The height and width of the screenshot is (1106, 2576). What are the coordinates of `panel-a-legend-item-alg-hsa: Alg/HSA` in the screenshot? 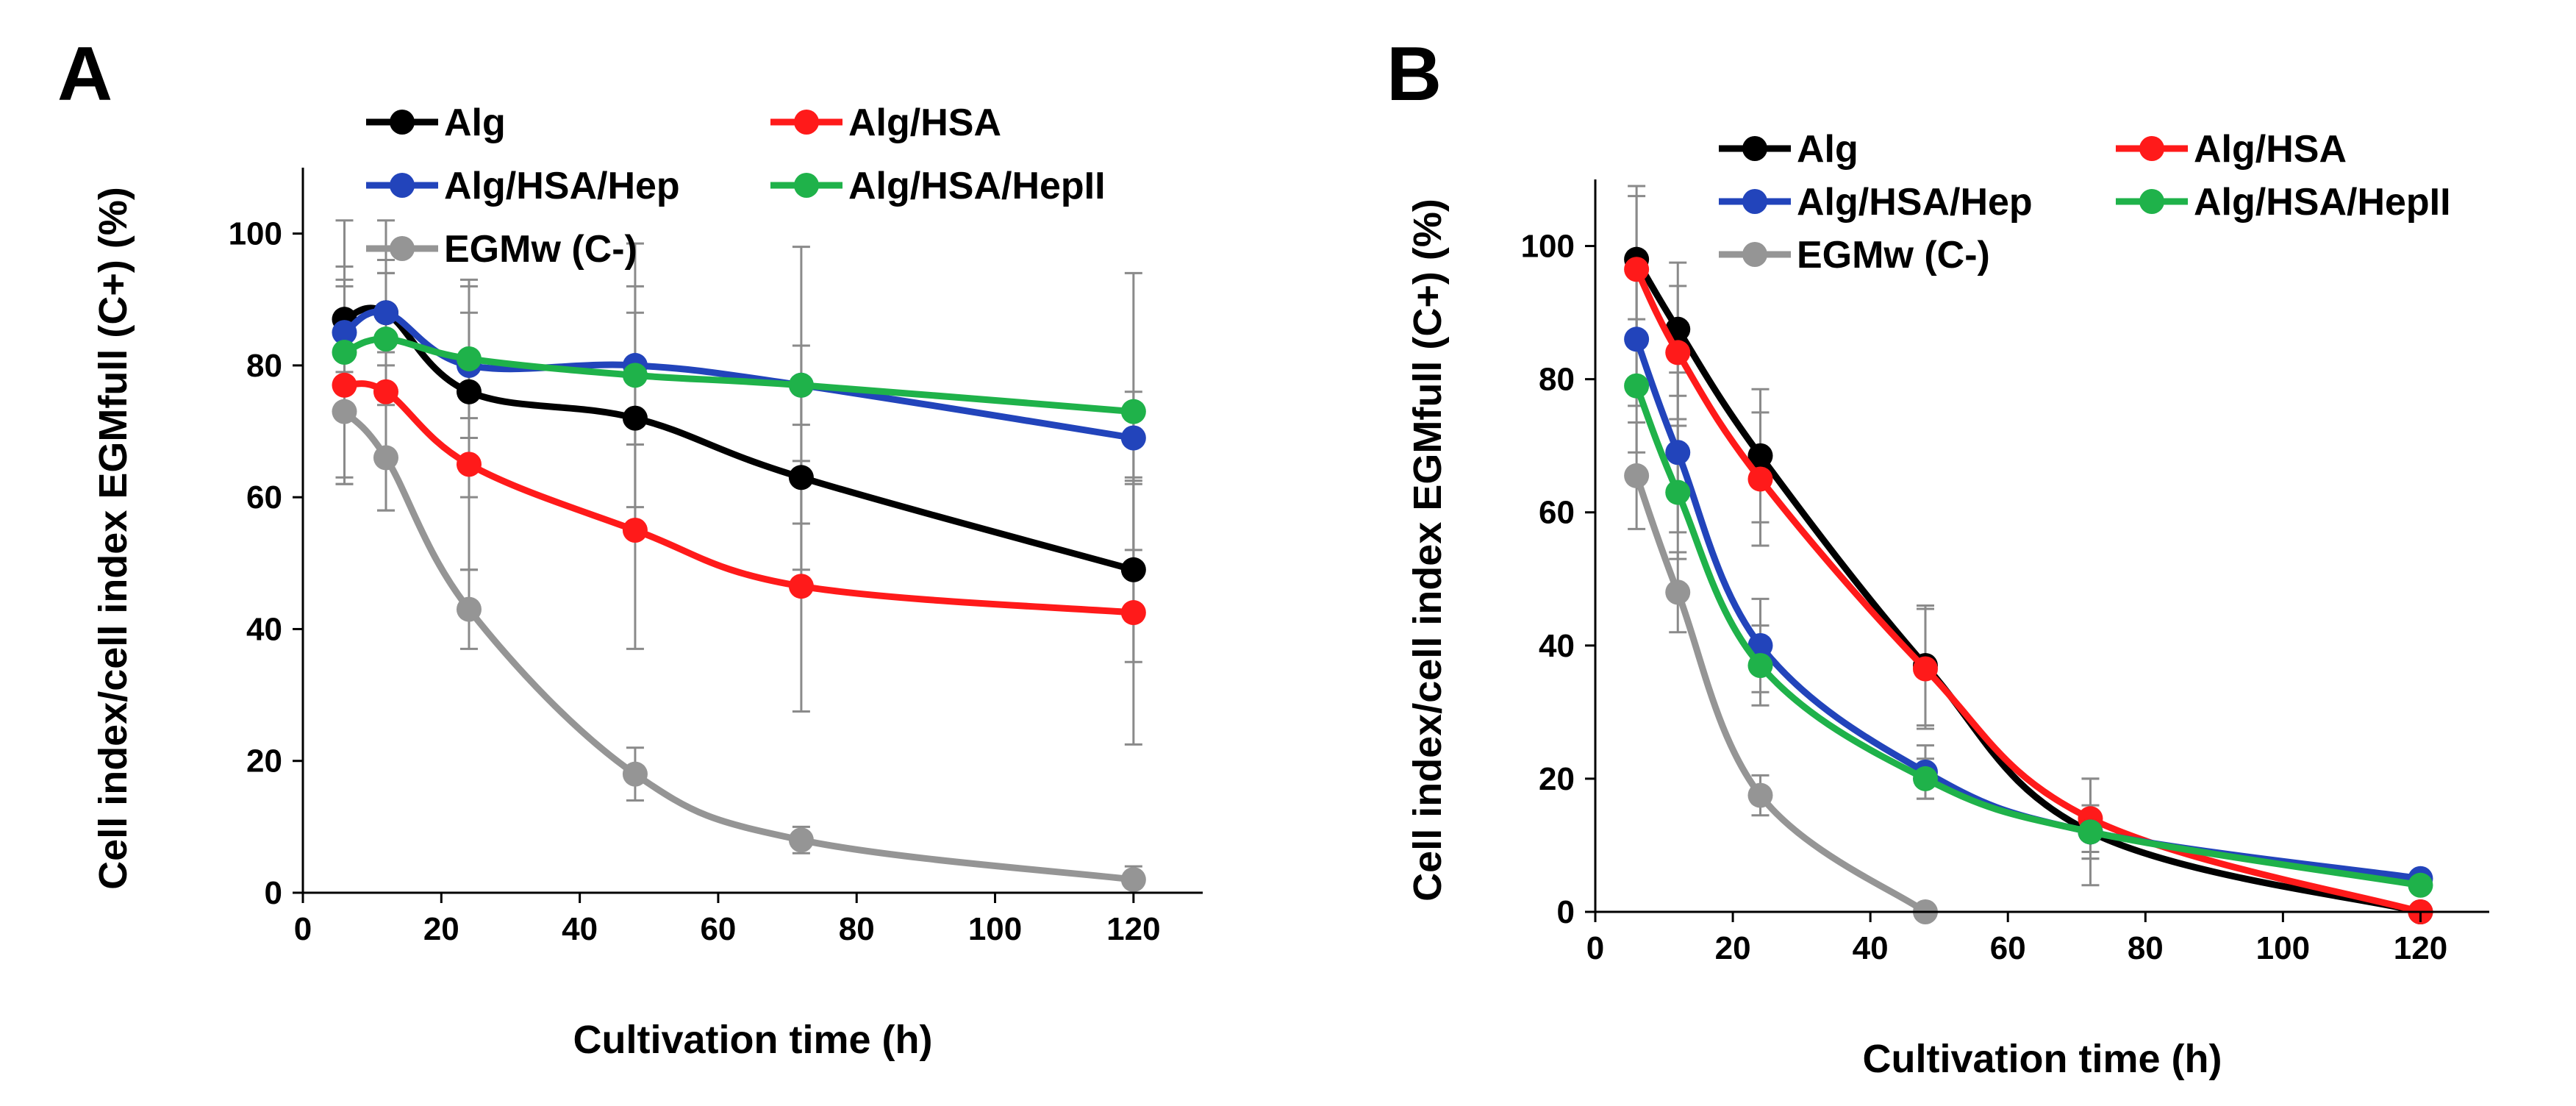 It's located at (885, 122).